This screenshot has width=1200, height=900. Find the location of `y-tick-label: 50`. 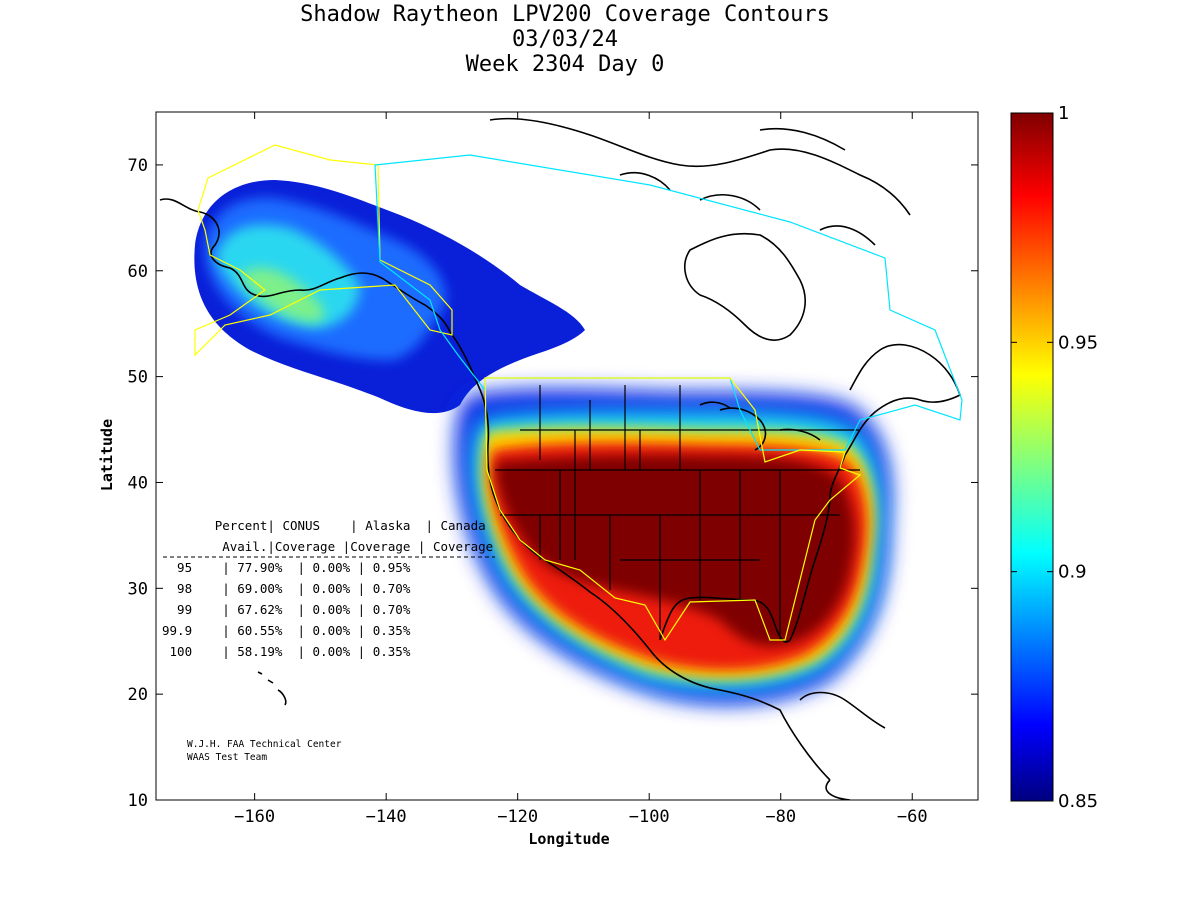

y-tick-label: 50 is located at coordinates (138, 378).